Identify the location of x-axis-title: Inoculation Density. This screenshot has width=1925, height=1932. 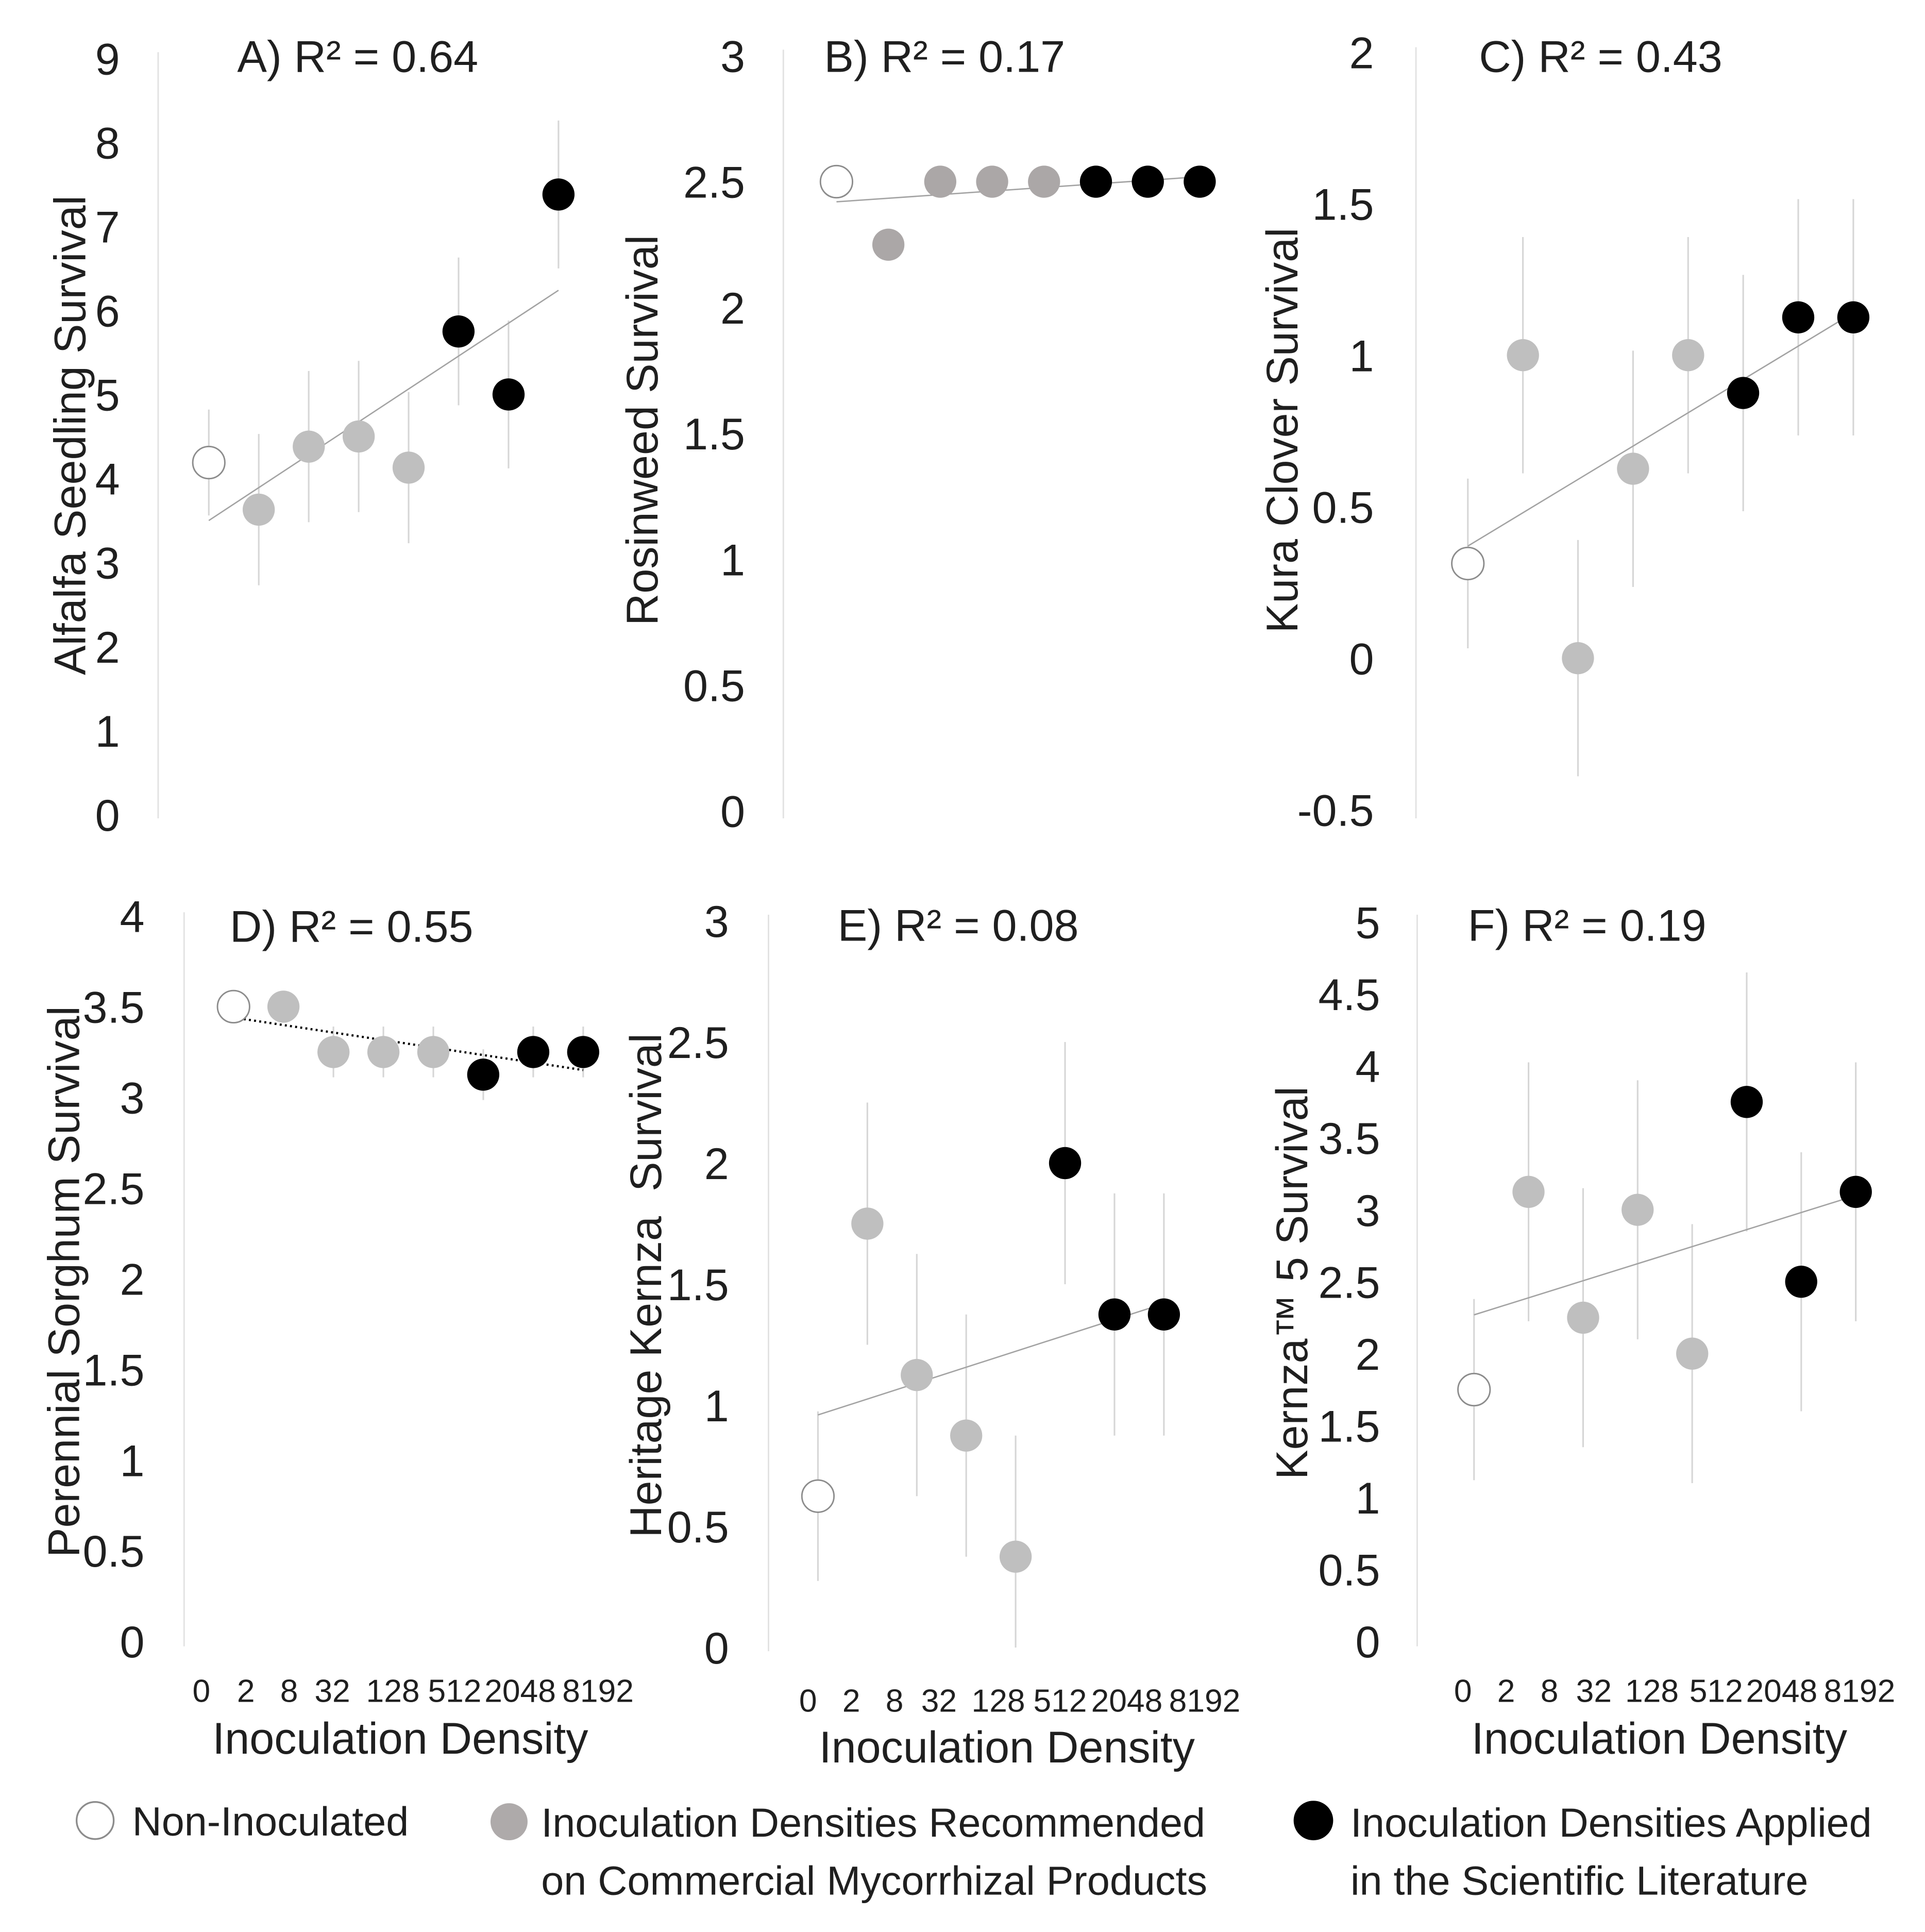
(1007, 1747).